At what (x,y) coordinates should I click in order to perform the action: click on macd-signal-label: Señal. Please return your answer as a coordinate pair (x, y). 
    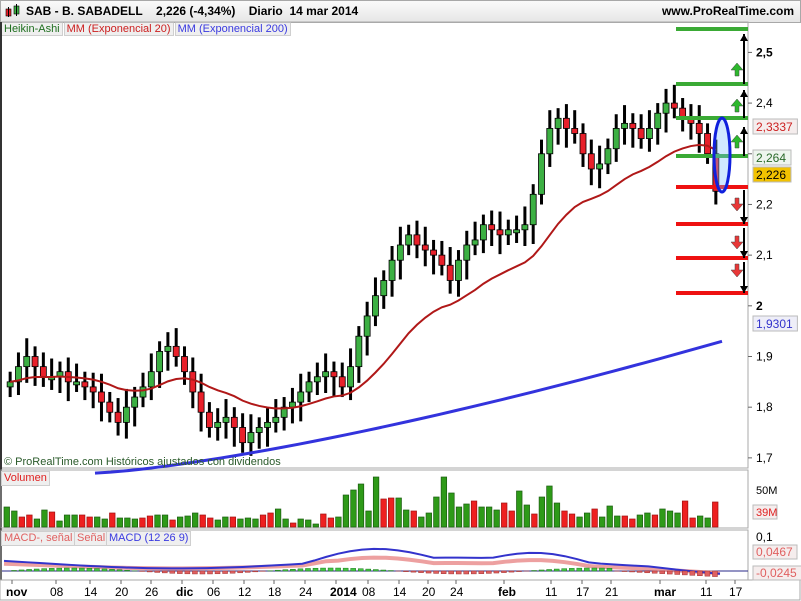
    Looking at the image, I should click on (91, 538).